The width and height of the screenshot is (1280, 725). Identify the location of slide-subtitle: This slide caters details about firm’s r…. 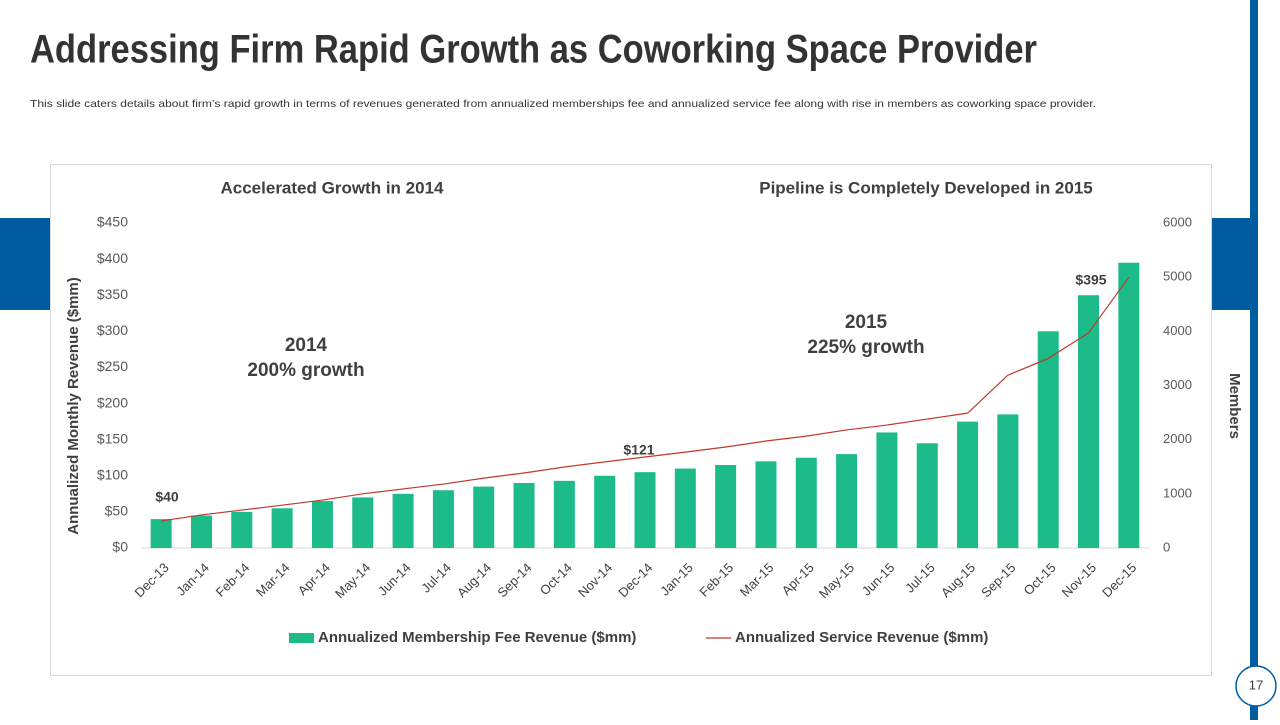
(563, 104).